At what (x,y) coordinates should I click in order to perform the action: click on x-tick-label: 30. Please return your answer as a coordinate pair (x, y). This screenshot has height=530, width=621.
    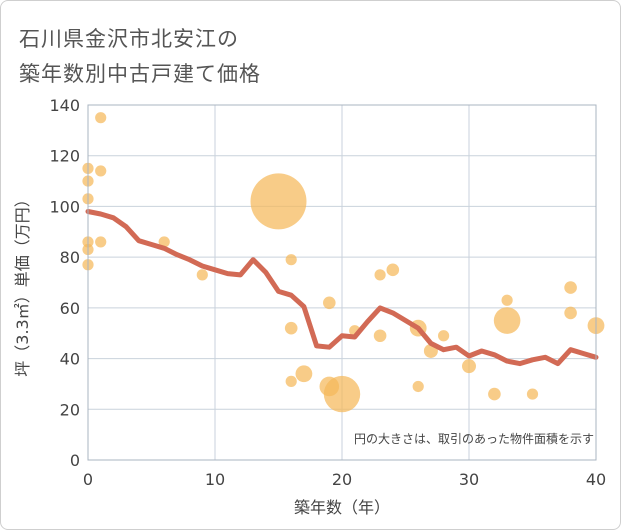
    Looking at the image, I should click on (469, 479).